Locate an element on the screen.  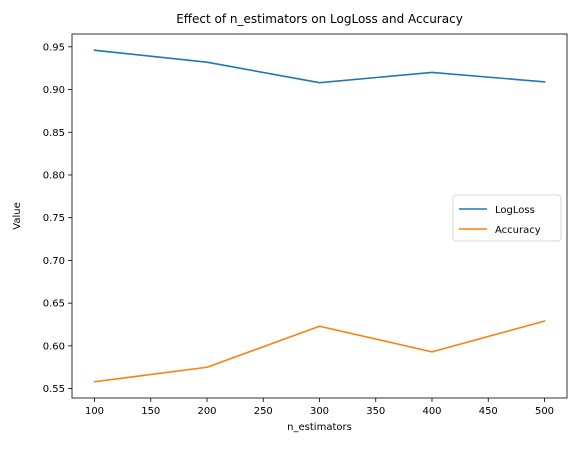
y-axis: 0.55 0.60 0.65 0.70 0.75 0.80 0.85 0.90 0.95 is located at coordinates (57, 218).